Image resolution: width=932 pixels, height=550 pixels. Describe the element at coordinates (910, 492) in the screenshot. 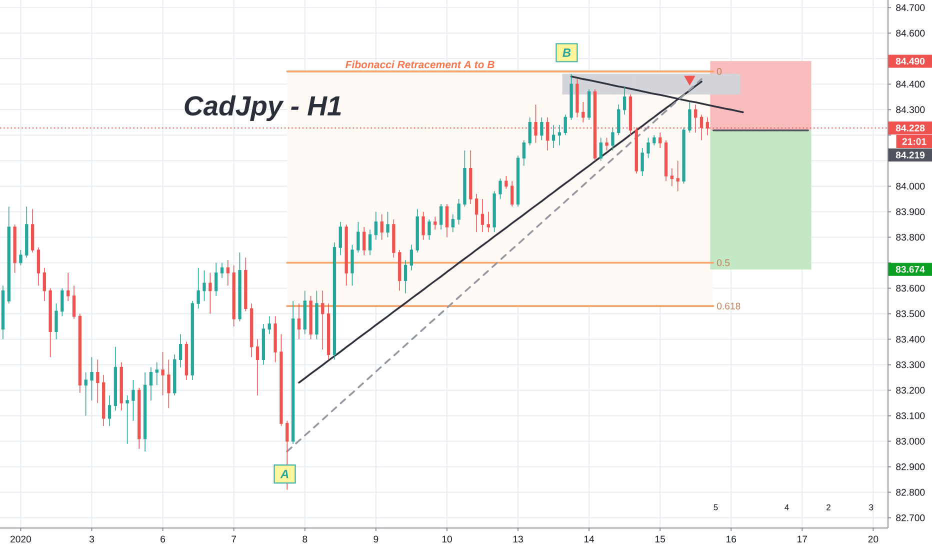

I see `y-tick-label: 82.800` at that location.